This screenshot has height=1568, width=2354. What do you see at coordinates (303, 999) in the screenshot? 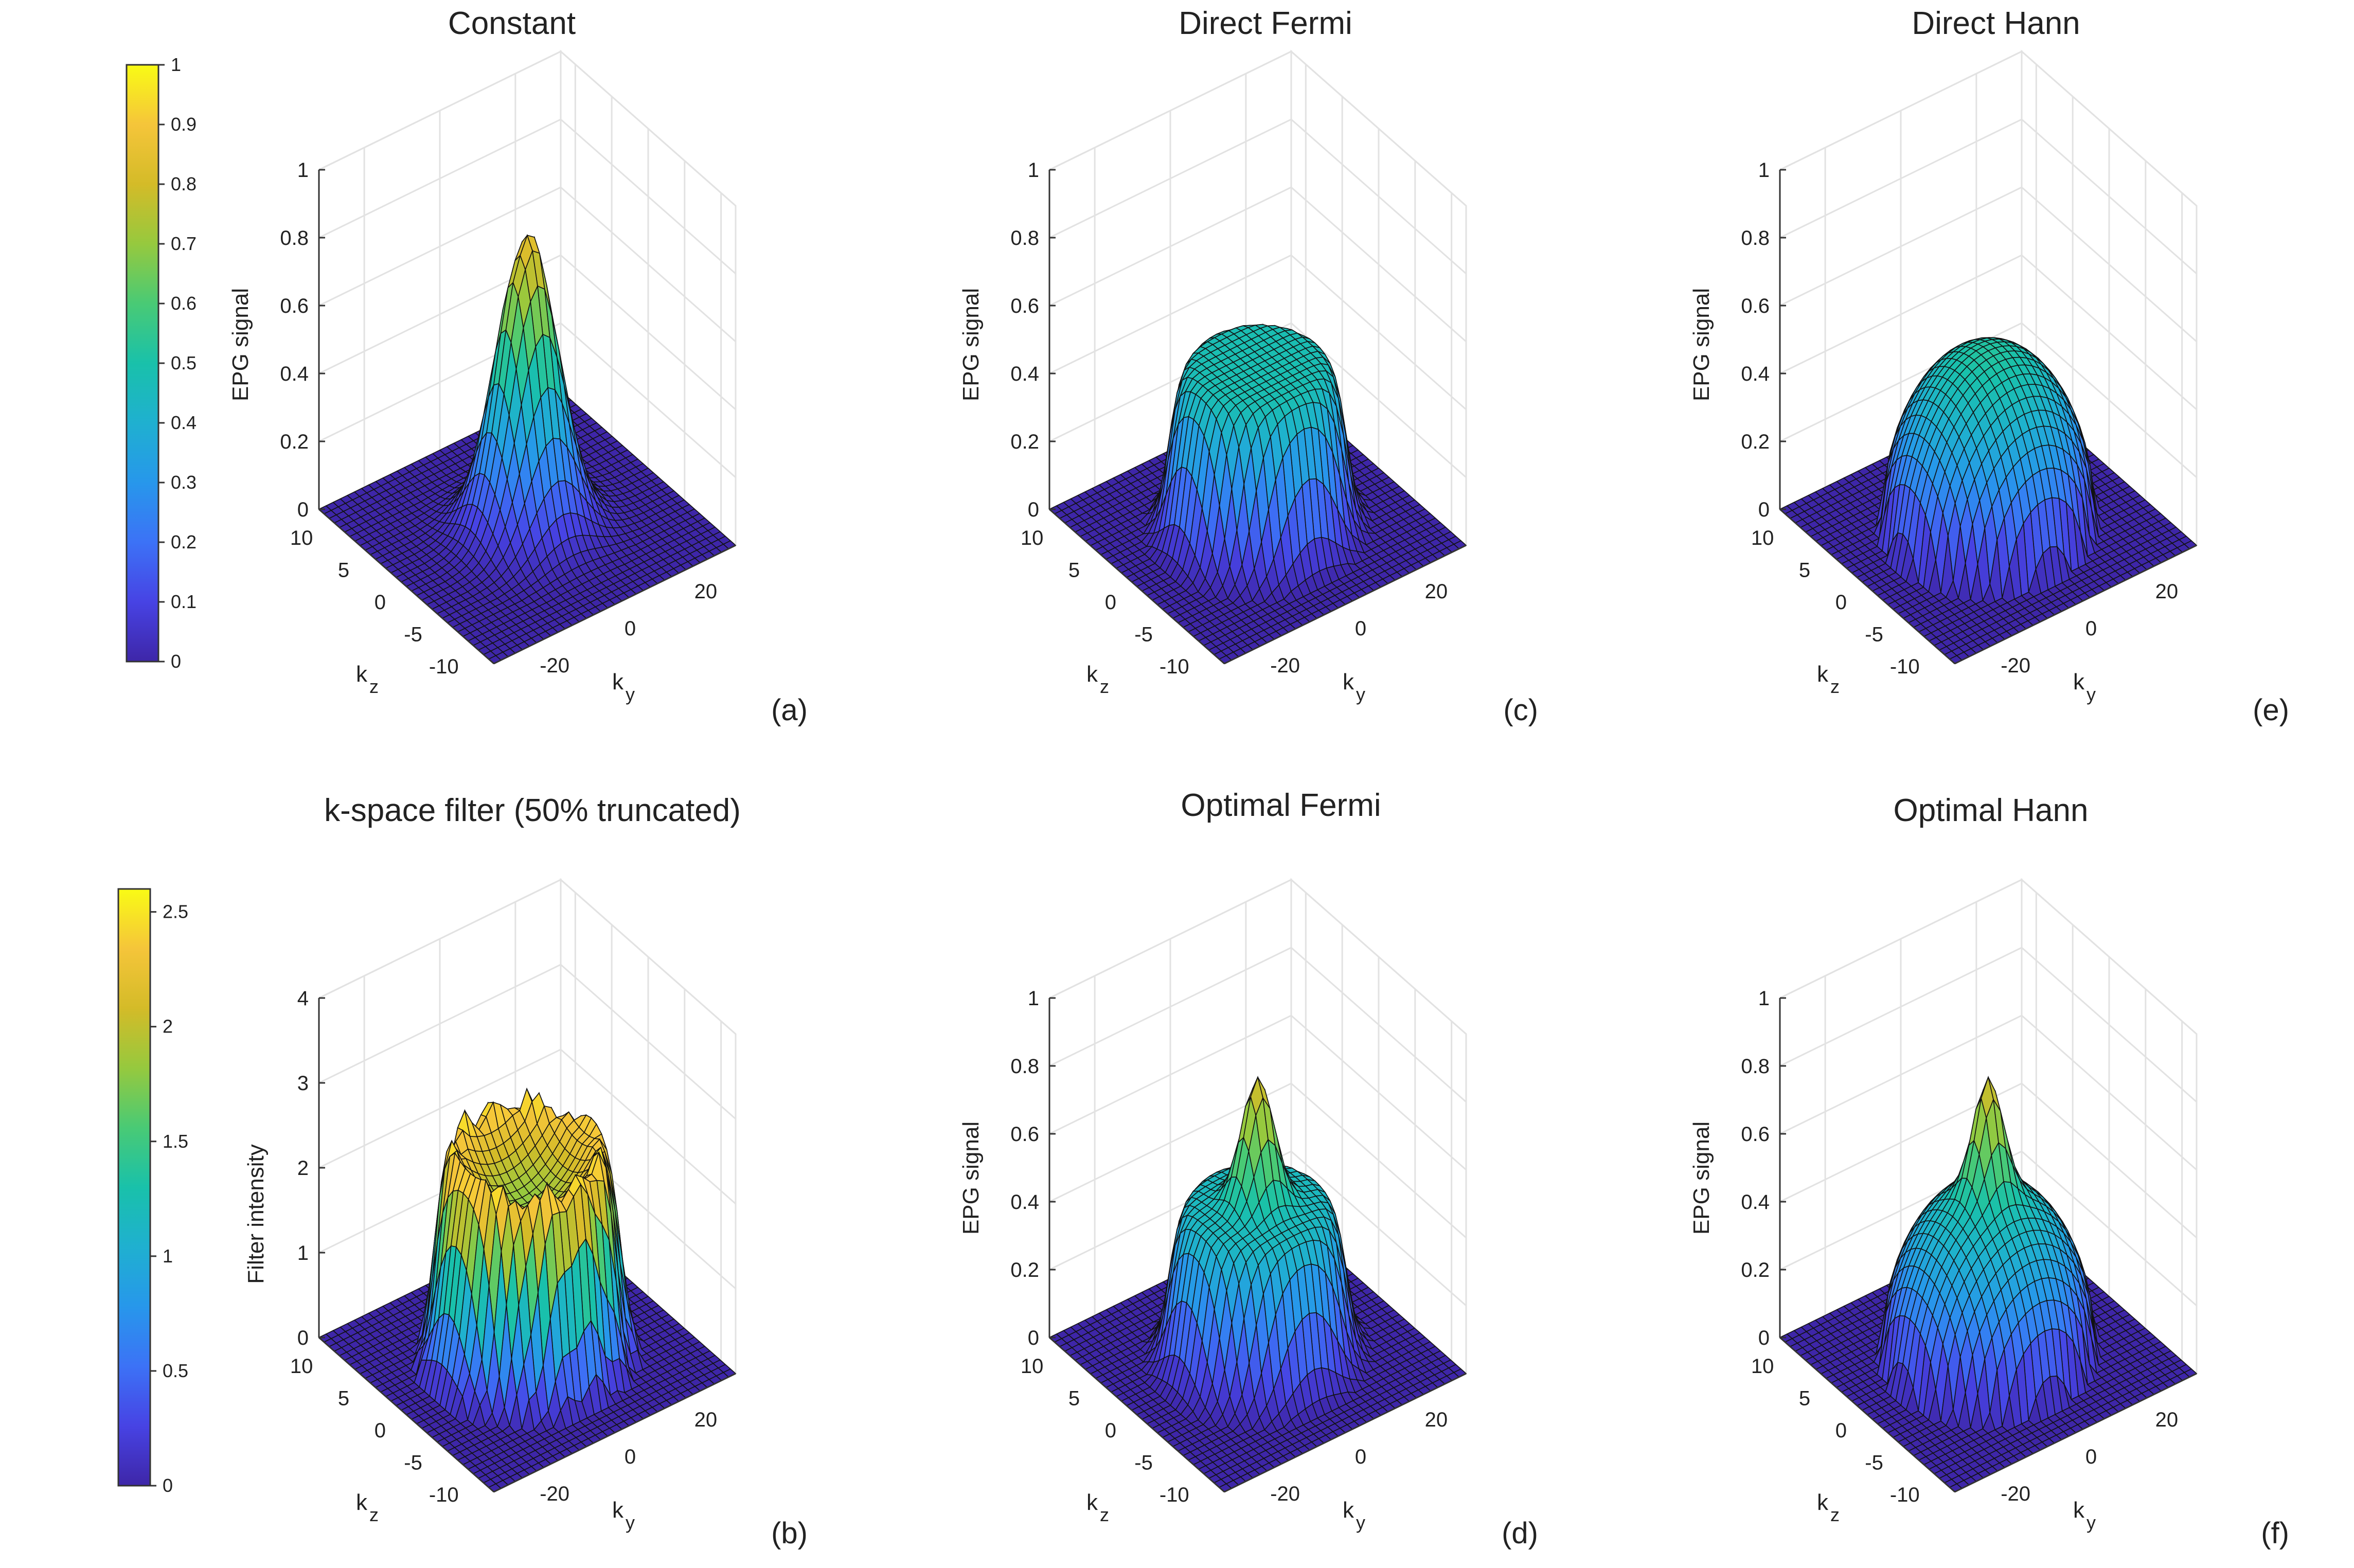
I see `z-tick-label: 4` at bounding box center [303, 999].